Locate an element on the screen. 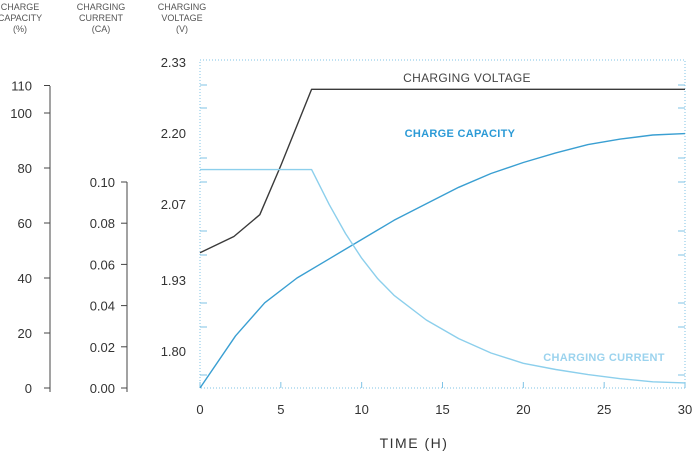 The height and width of the screenshot is (457, 697). x-tick-label: 20 is located at coordinates (523, 409).